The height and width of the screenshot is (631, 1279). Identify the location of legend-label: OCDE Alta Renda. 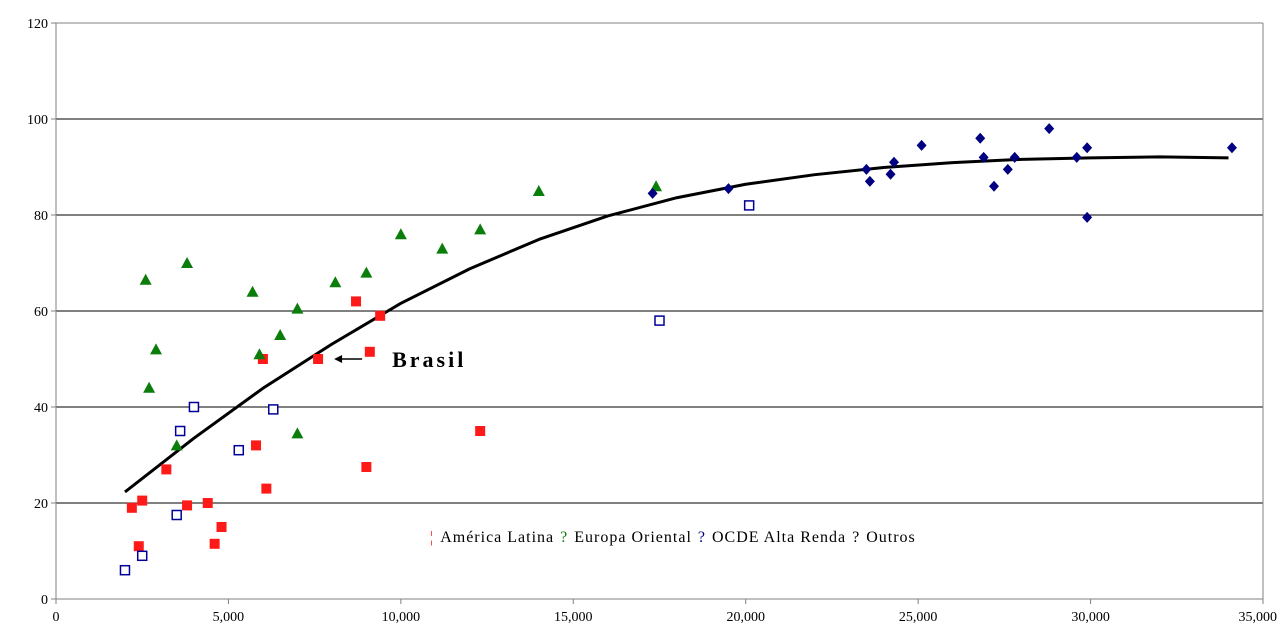
(779, 537).